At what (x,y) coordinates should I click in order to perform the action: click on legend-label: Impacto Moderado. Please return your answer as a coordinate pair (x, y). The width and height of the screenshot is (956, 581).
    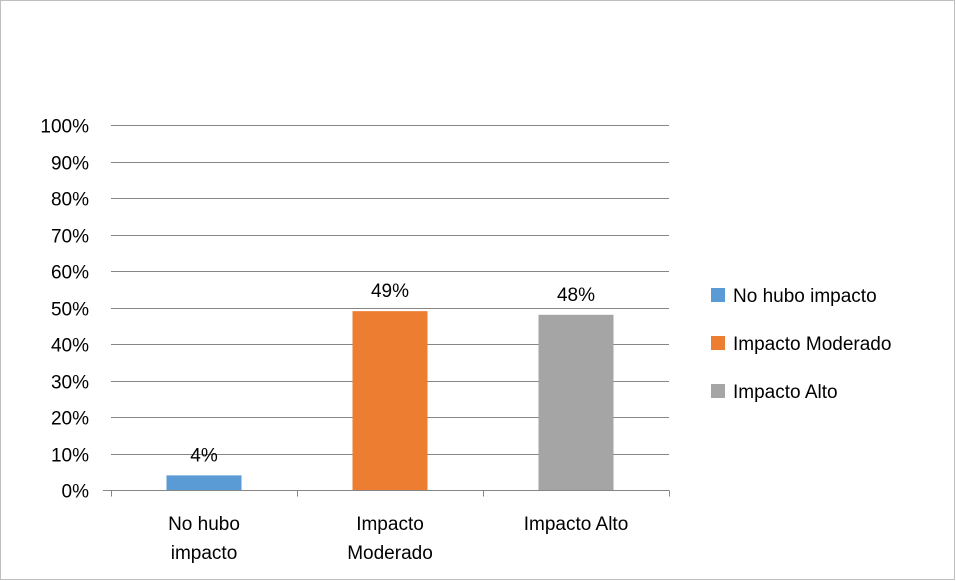
    Looking at the image, I should click on (812, 344).